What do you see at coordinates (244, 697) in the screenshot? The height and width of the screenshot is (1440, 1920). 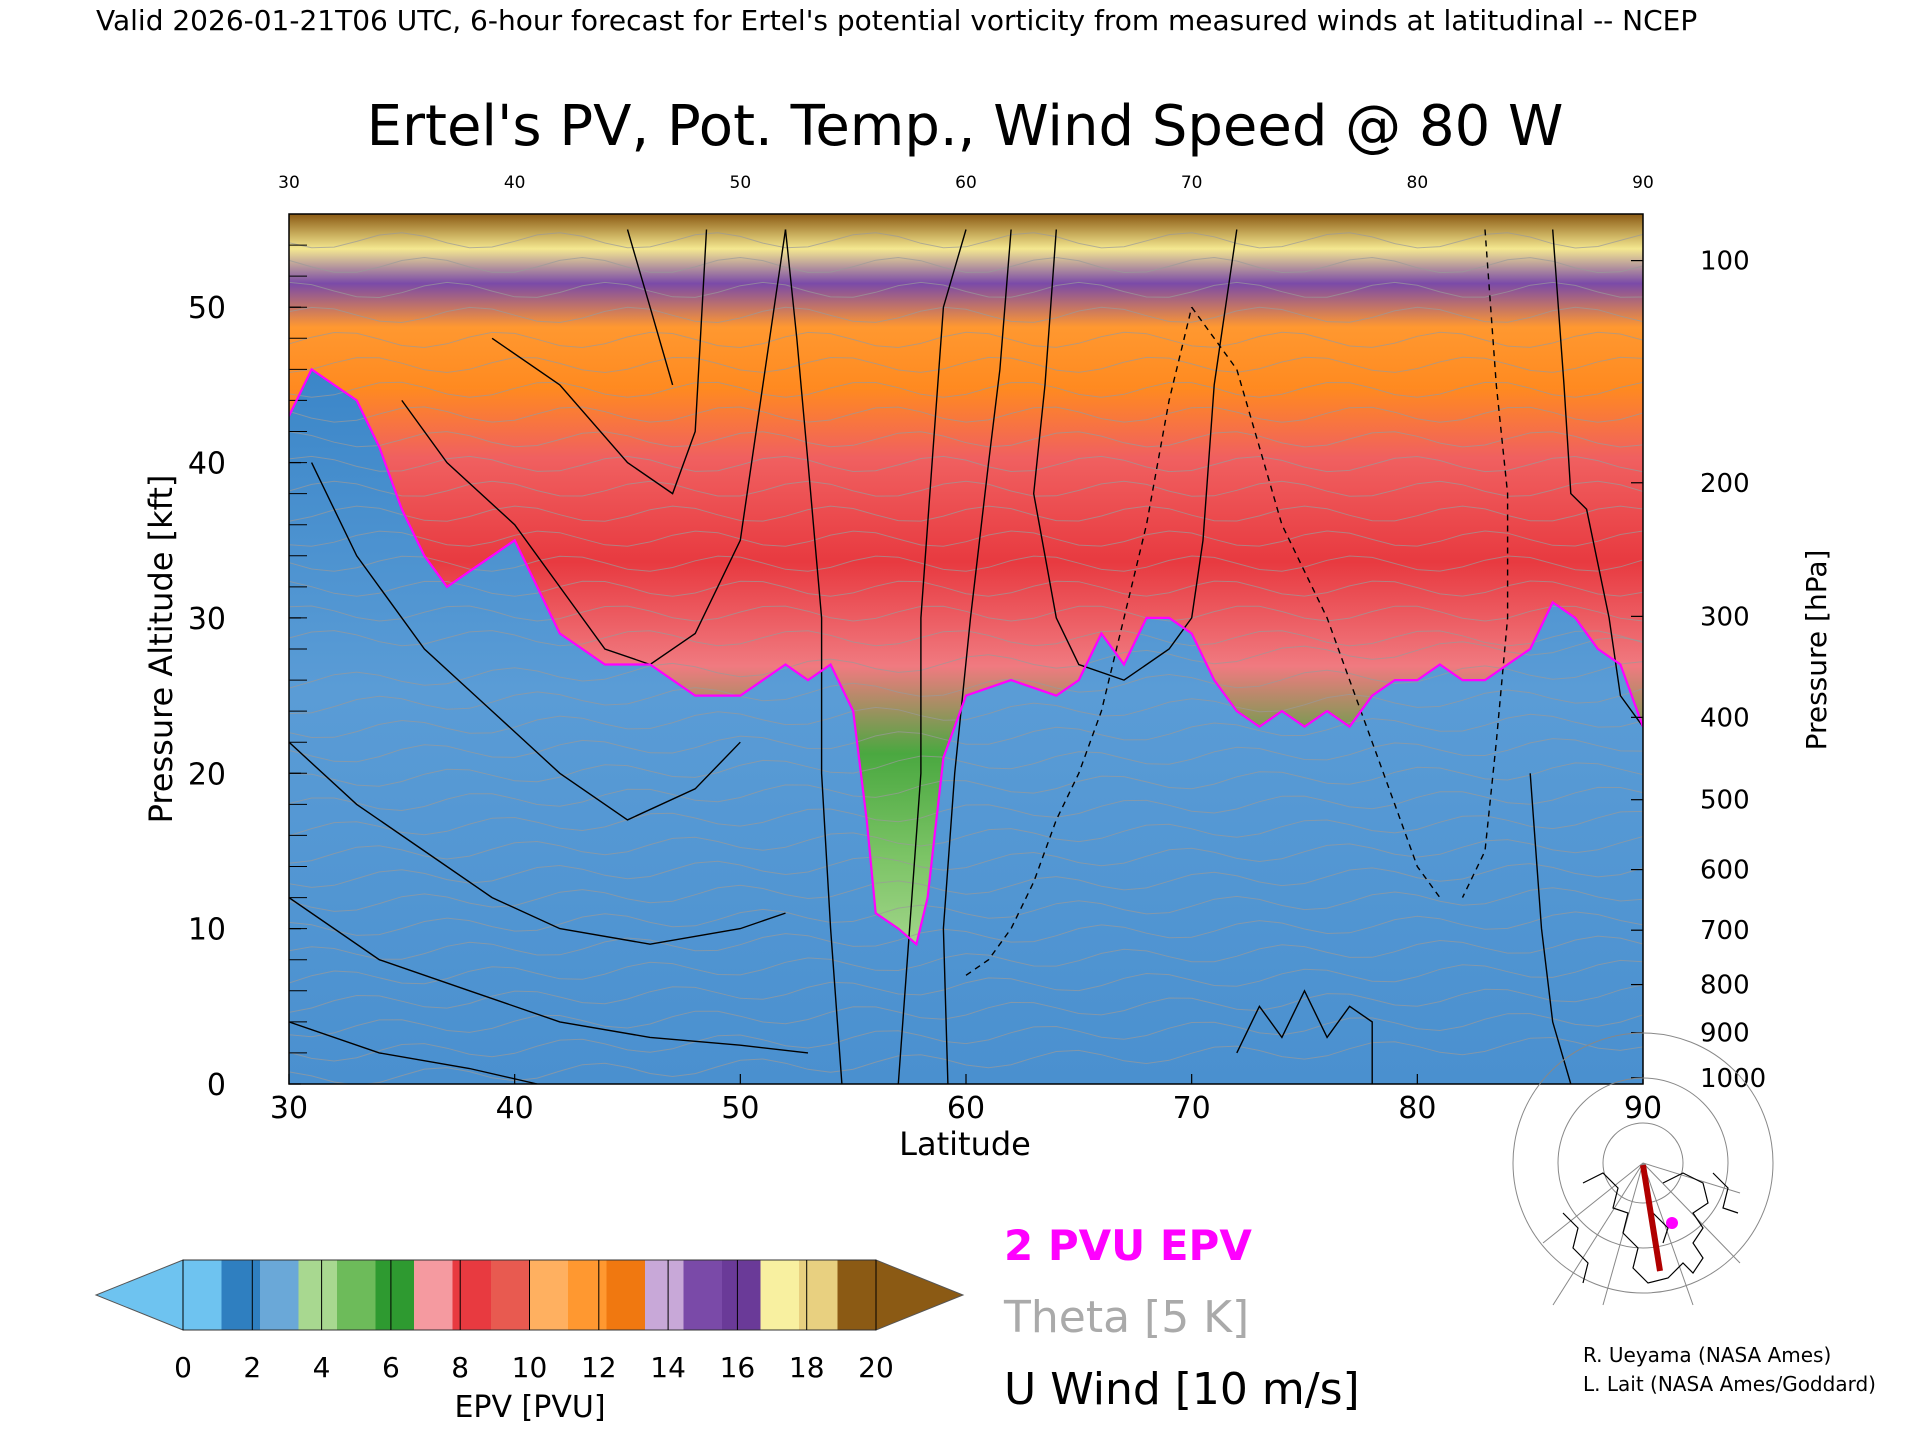 I see `y-axis-left: 0 10 20 30 40 50` at bounding box center [244, 697].